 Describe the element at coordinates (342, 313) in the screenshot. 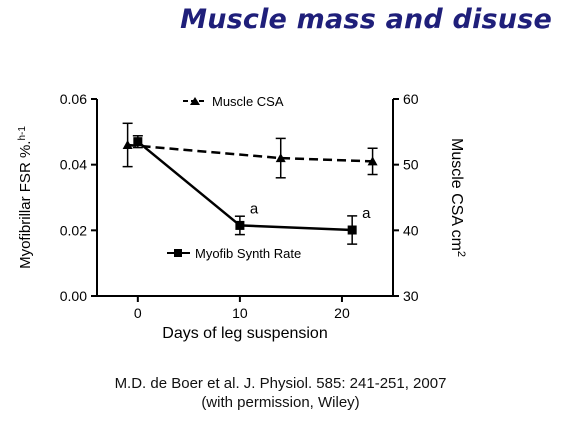

I see `x-tick-label: 20` at that location.